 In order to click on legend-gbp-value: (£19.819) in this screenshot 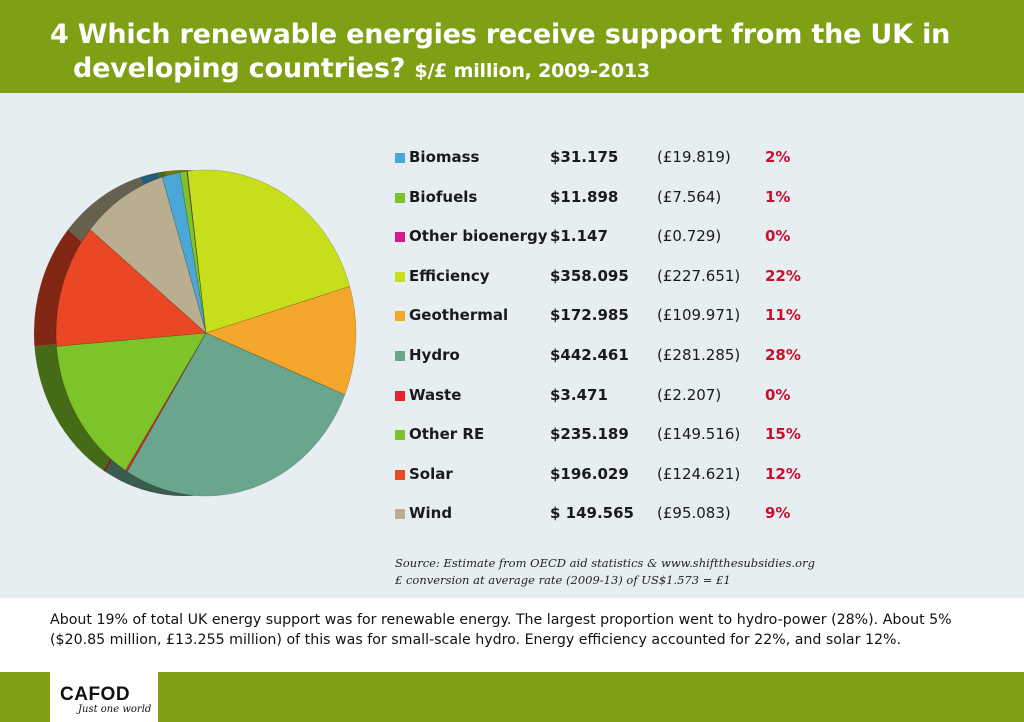, I will do `click(694, 157)`.